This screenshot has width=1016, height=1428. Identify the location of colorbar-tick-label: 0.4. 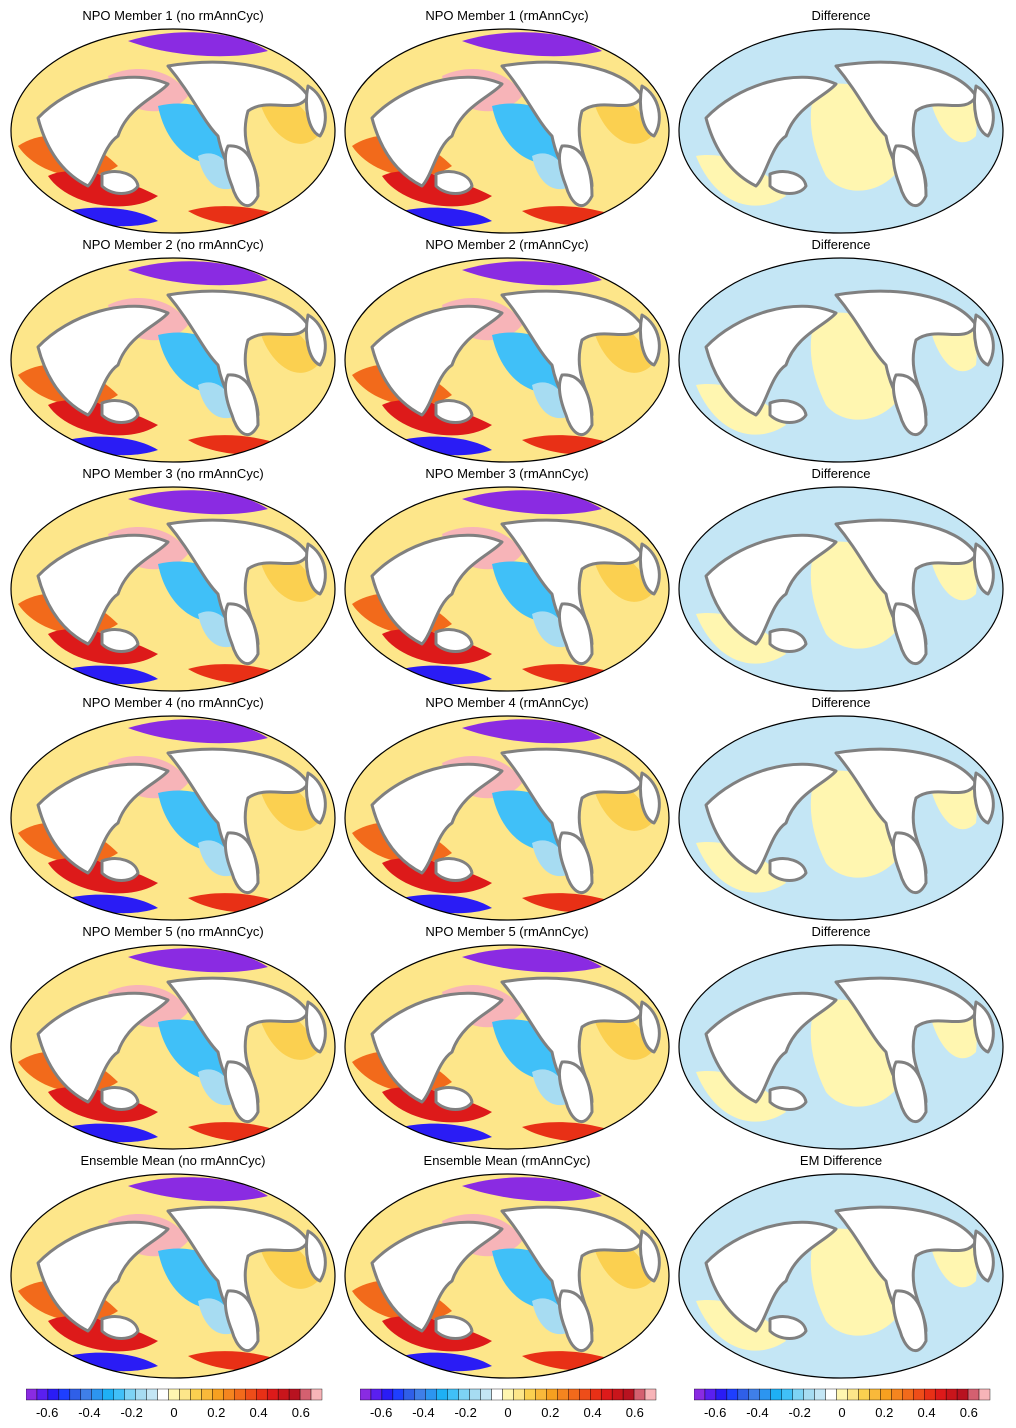
(926, 1412).